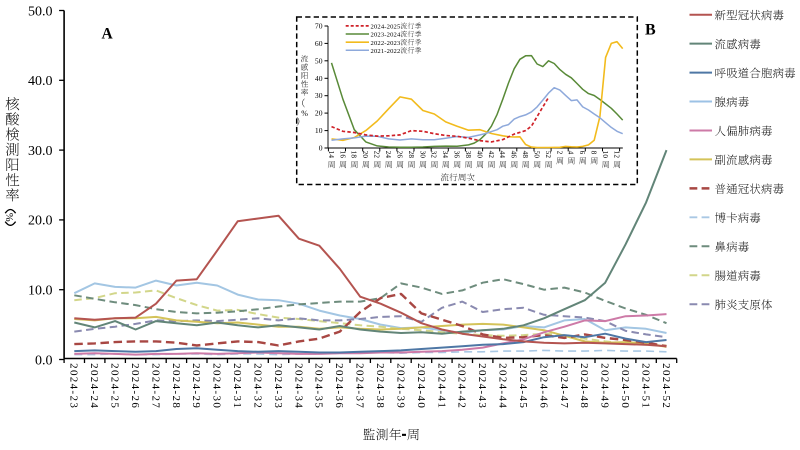 Image resolution: width=800 pixels, height=450 pixels. Describe the element at coordinates (115, 386) in the screenshot. I see `svg-text: 2024-25` at that location.